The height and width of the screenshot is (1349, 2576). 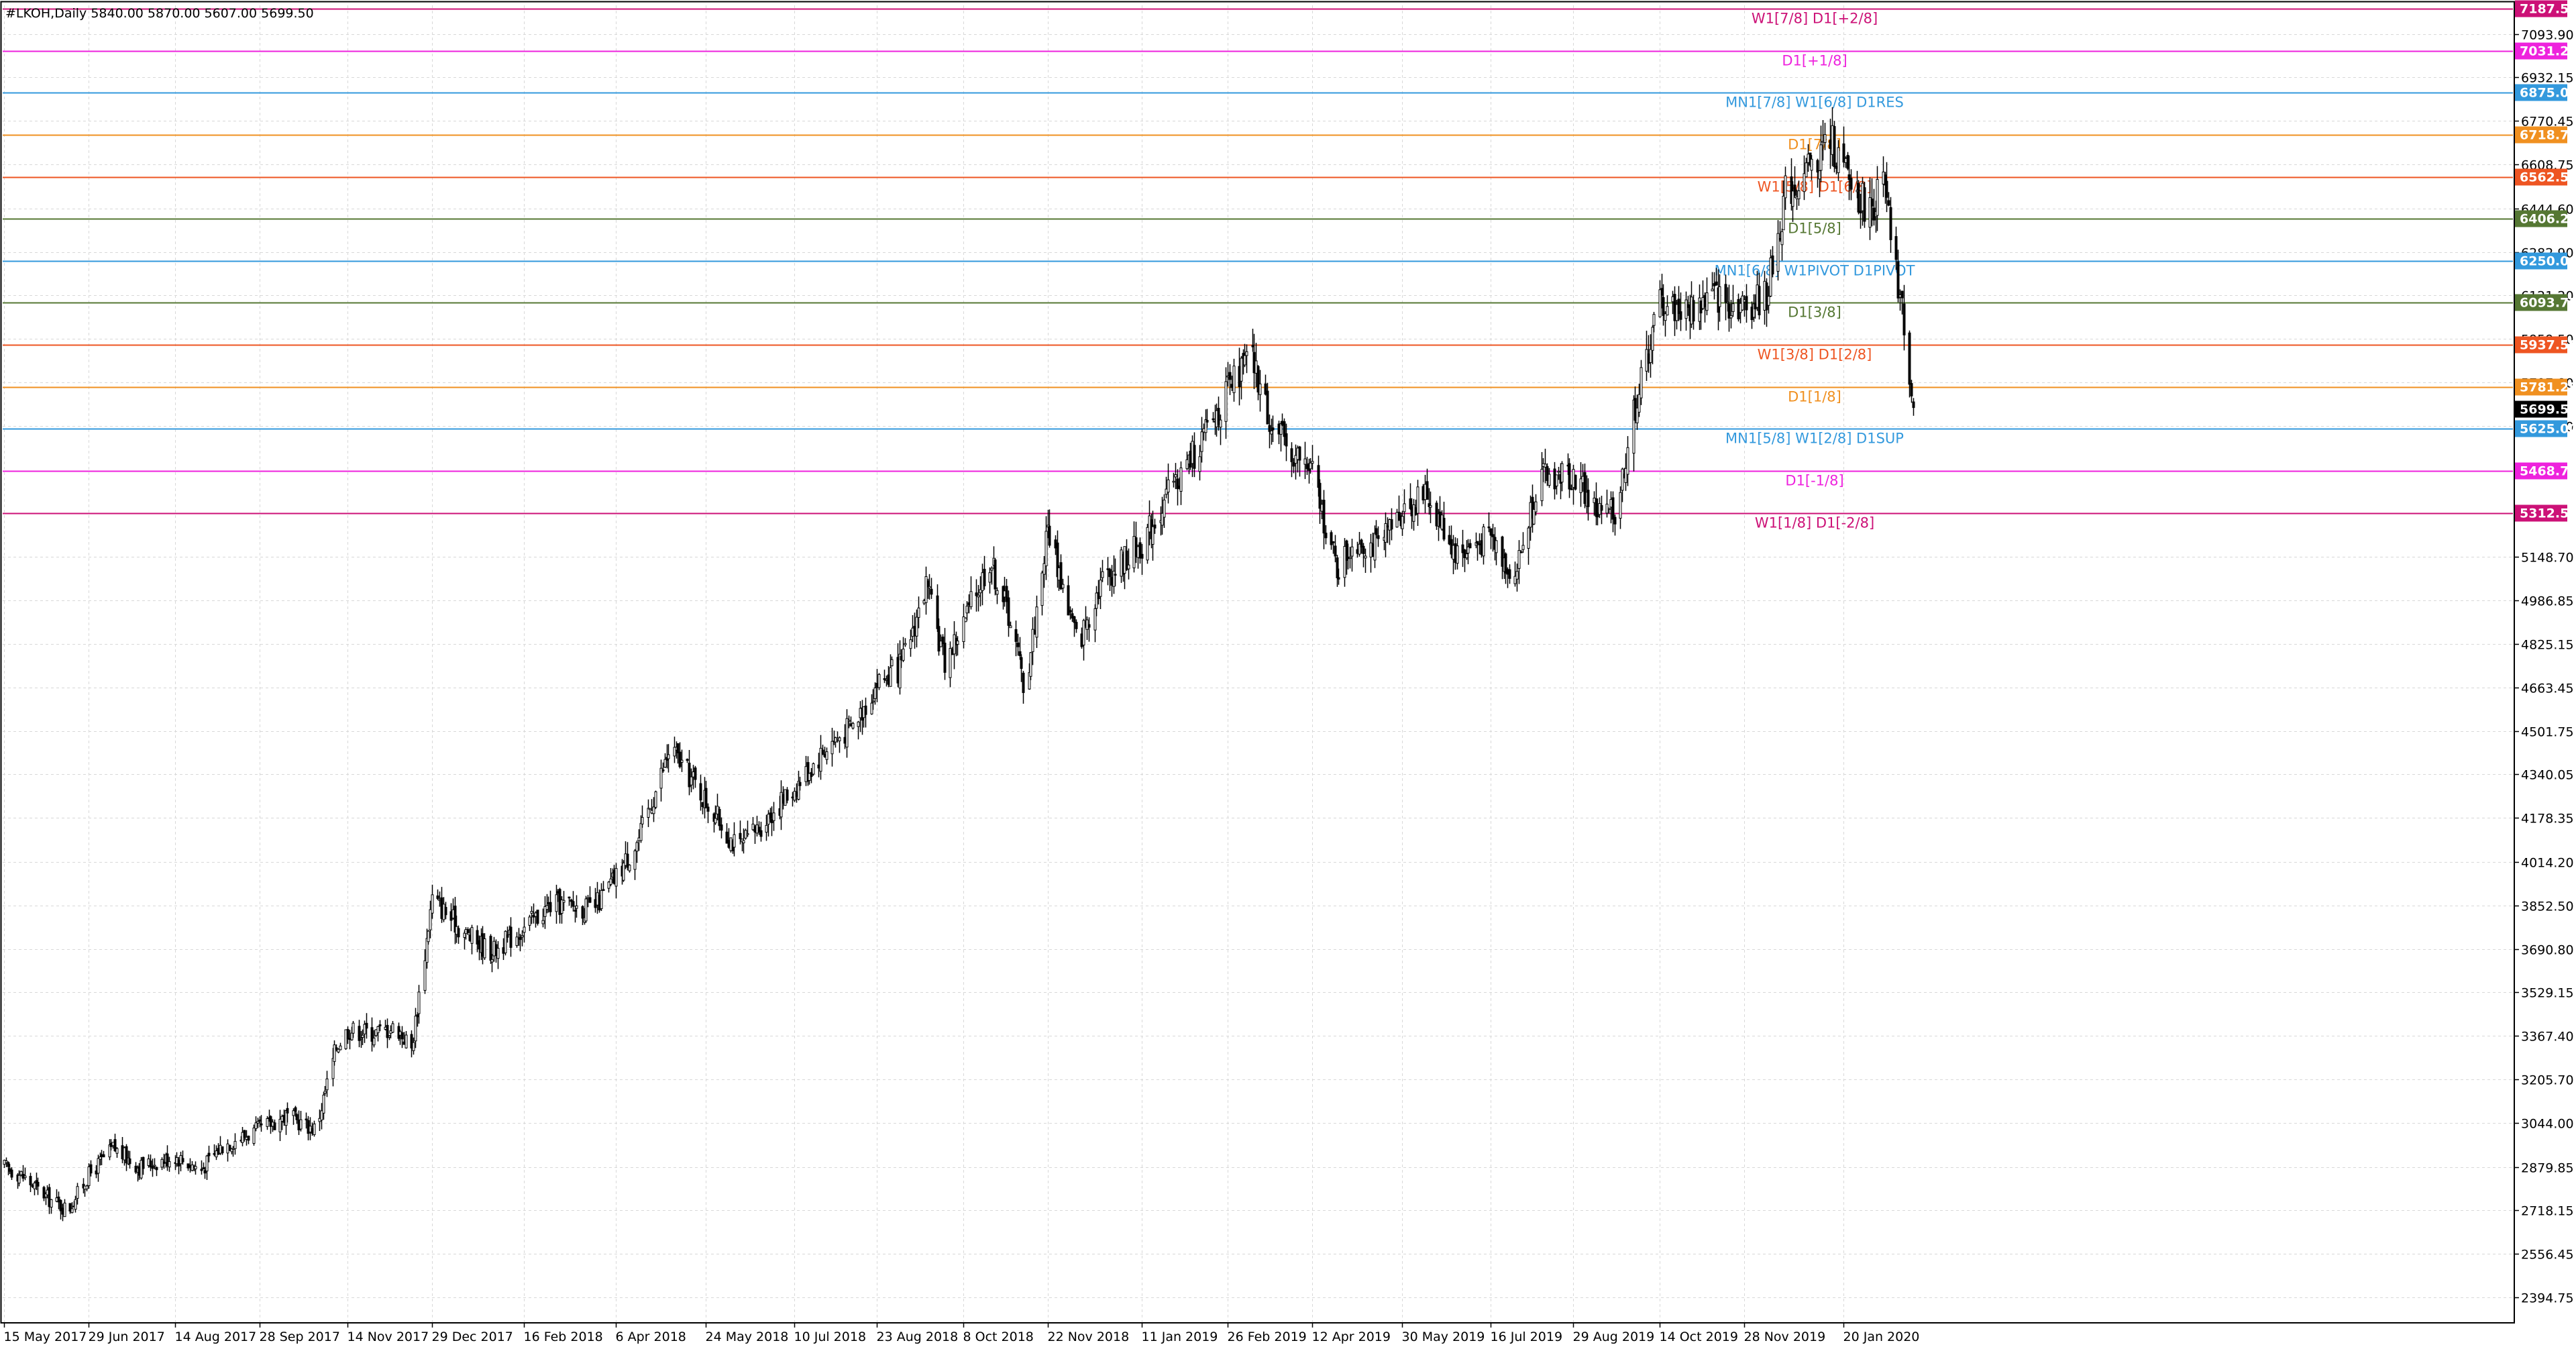 What do you see at coordinates (2547, 1124) in the screenshot?
I see `price-tick-label: 3044.00` at bounding box center [2547, 1124].